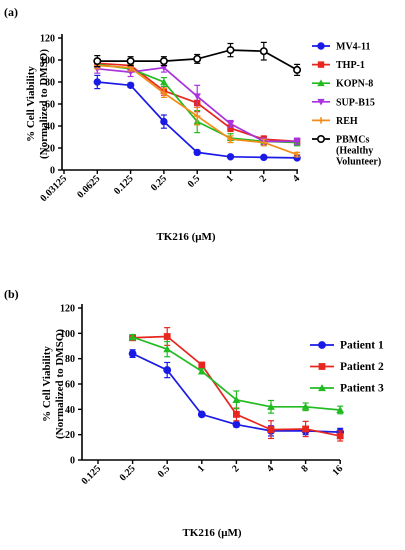 The image size is (405, 550). I want to click on legend-label-line: PBMCs, so click(352, 140).